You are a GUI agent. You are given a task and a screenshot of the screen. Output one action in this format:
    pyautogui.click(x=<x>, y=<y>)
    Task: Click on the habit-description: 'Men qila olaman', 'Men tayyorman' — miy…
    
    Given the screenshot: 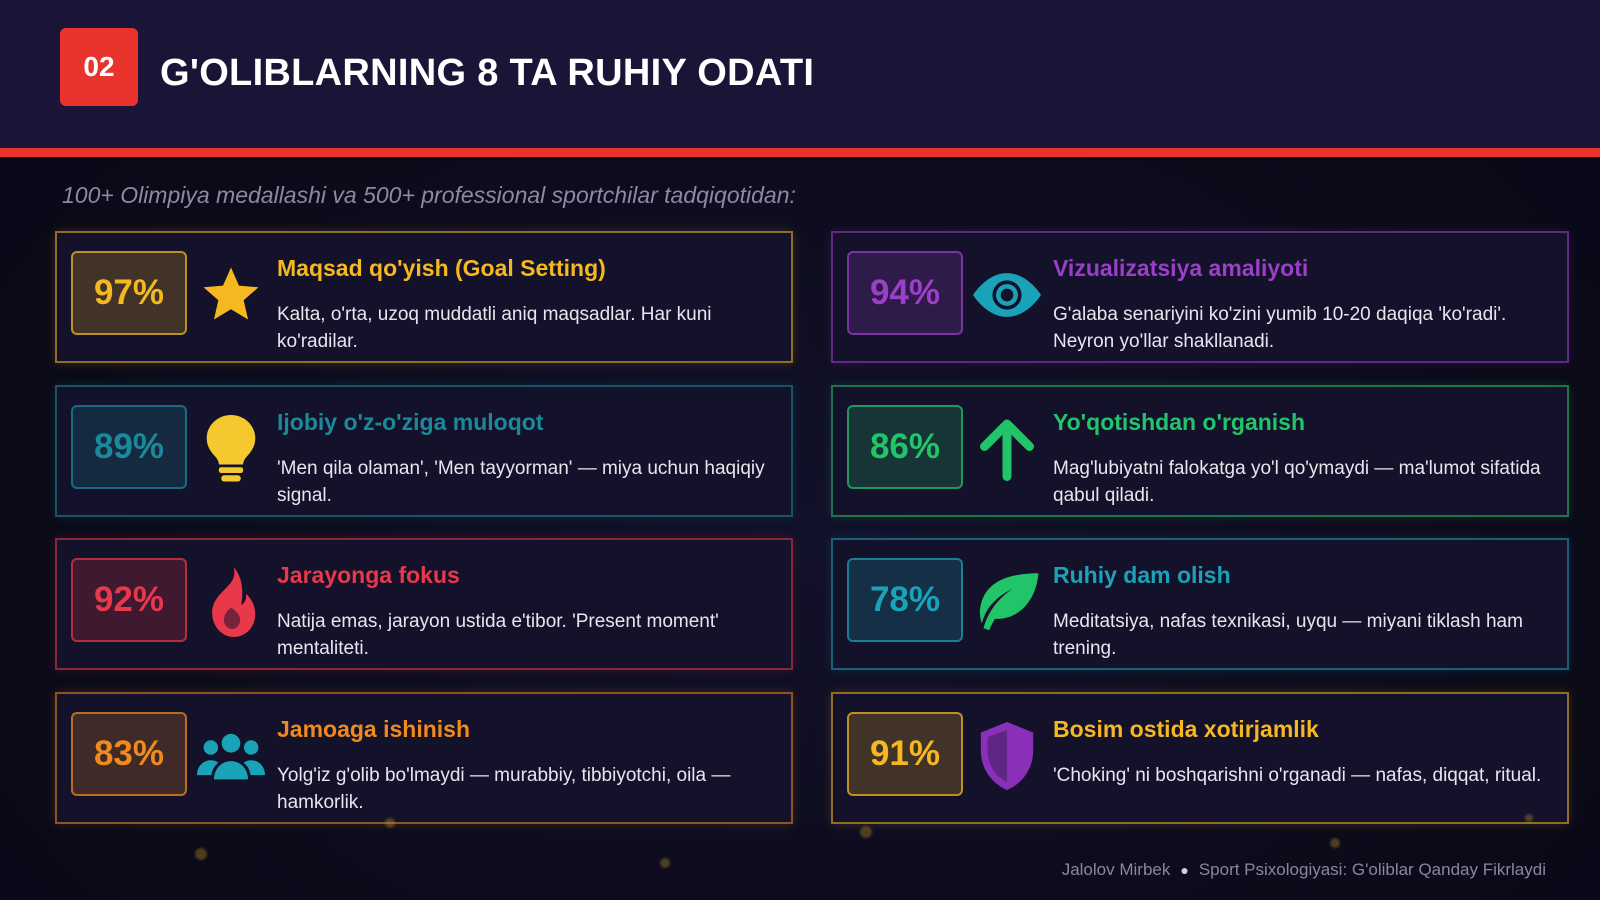 What is the action you would take?
    pyautogui.click(x=521, y=481)
    